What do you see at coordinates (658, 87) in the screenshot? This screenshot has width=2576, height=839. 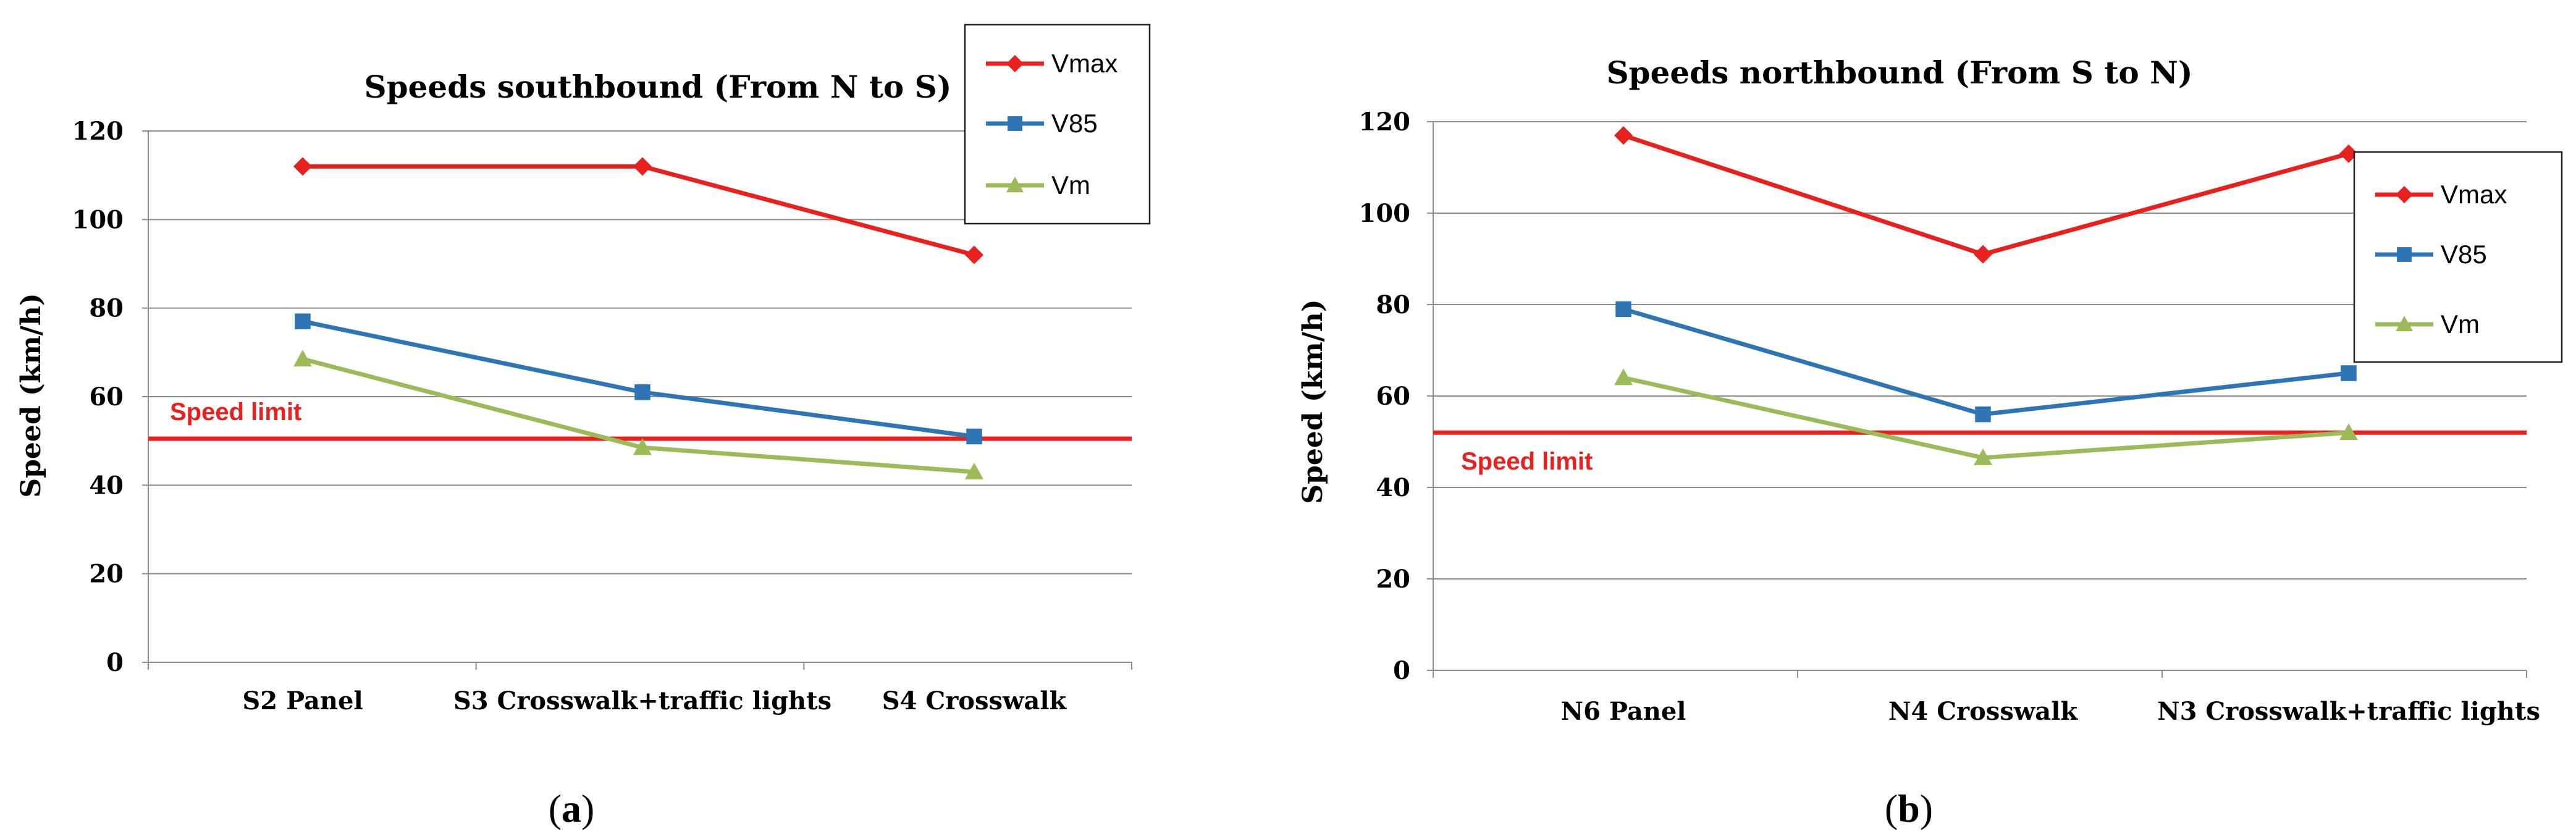 I see `chart-title: Speeds southbound (From N to S)` at bounding box center [658, 87].